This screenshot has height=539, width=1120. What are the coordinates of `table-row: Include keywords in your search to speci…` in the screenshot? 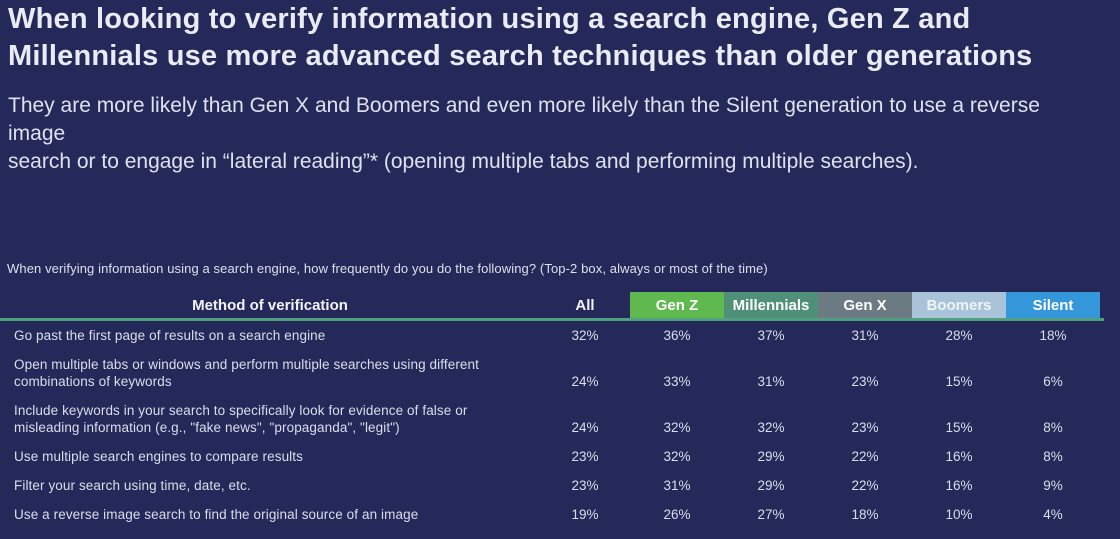 It's located at (552, 419).